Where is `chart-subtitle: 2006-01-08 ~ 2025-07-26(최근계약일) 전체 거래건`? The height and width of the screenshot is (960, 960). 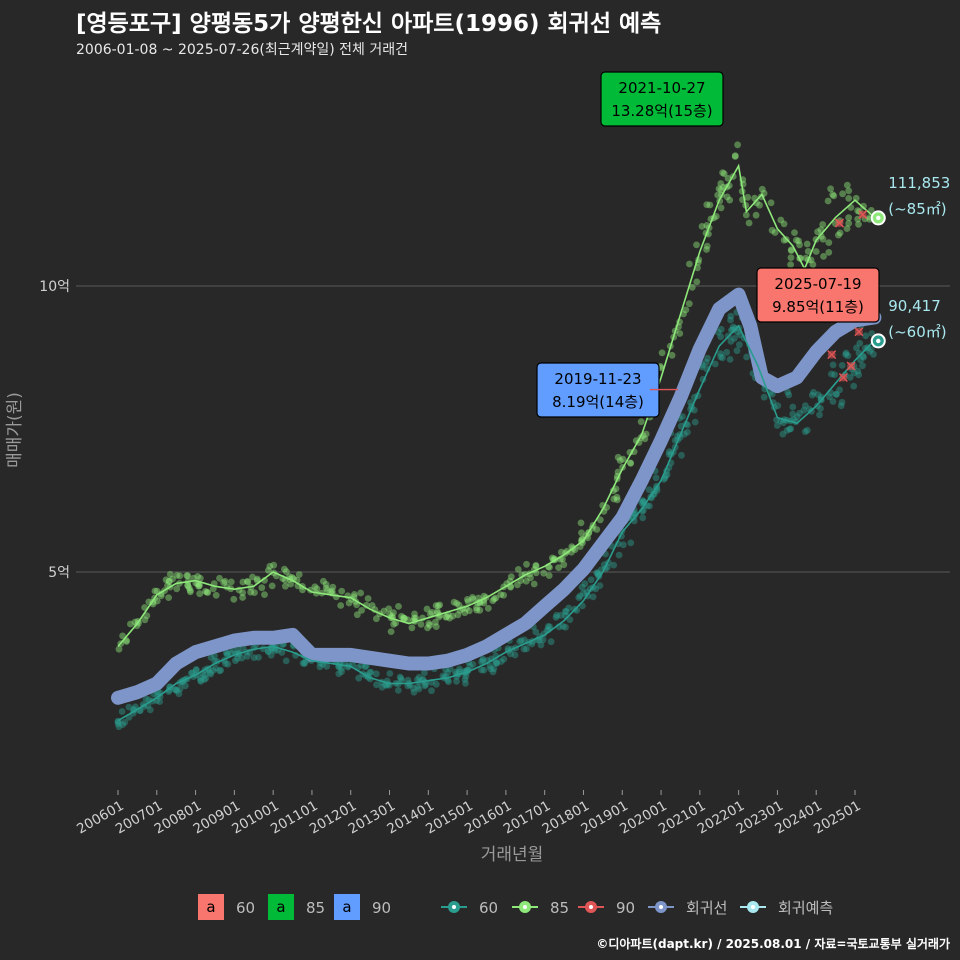
chart-subtitle: 2006-01-08 ~ 2025-07-26(최근계약일) 전체 거래건 is located at coordinates (242, 50).